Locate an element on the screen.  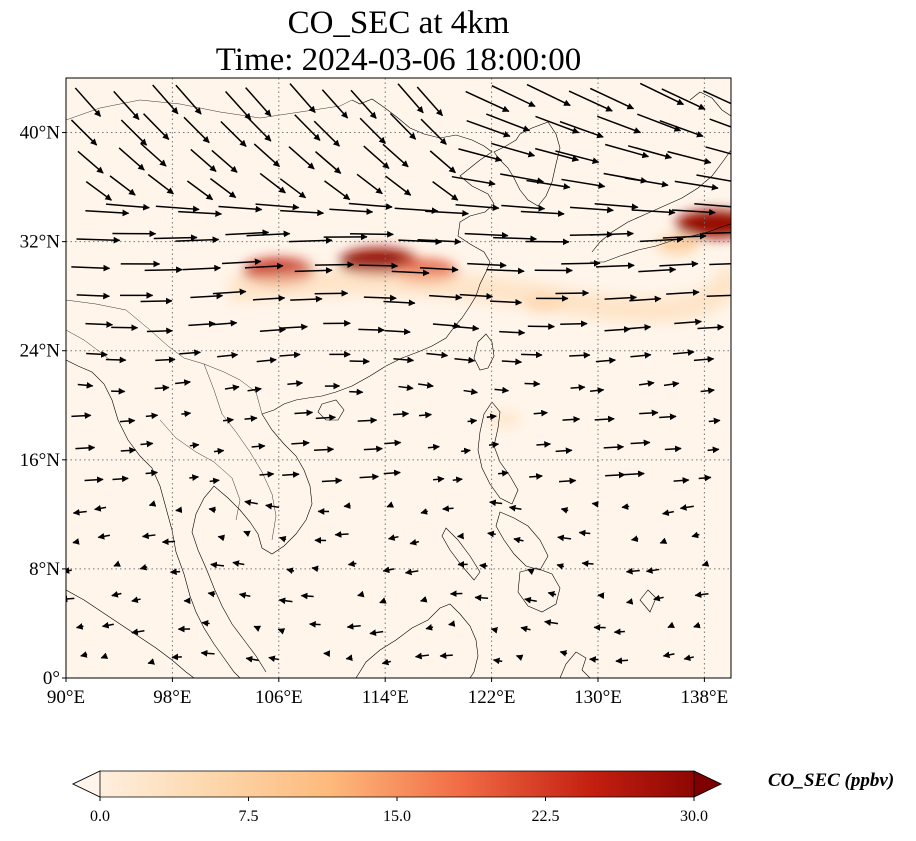
colorbar-tick-label: 15.0 is located at coordinates (397, 816).